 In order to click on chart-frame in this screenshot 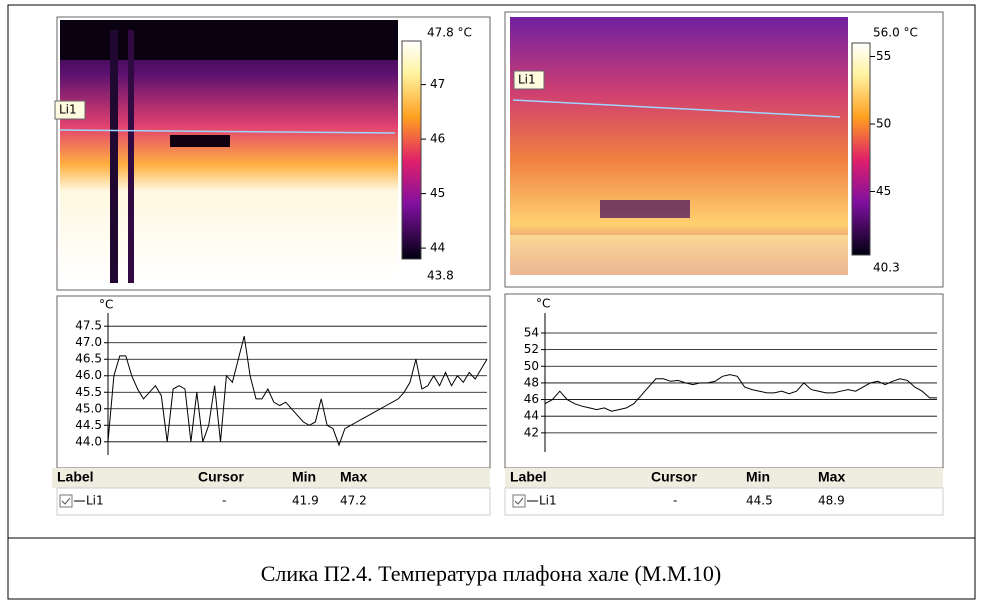, I will do `click(273, 382)`.